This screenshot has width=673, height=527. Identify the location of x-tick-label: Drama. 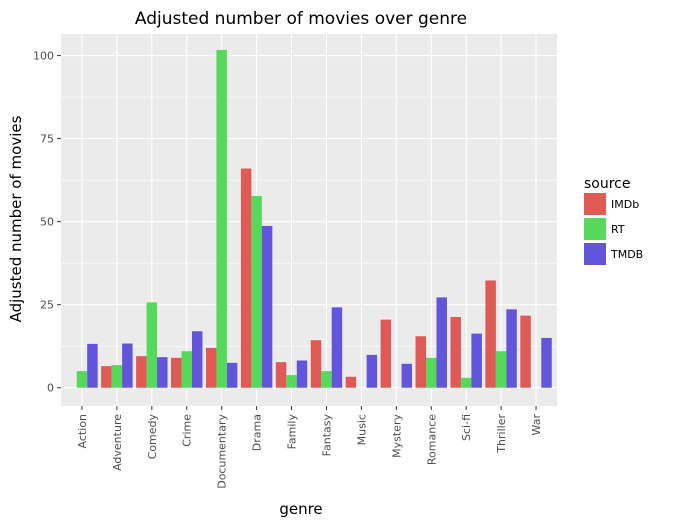
(257, 432).